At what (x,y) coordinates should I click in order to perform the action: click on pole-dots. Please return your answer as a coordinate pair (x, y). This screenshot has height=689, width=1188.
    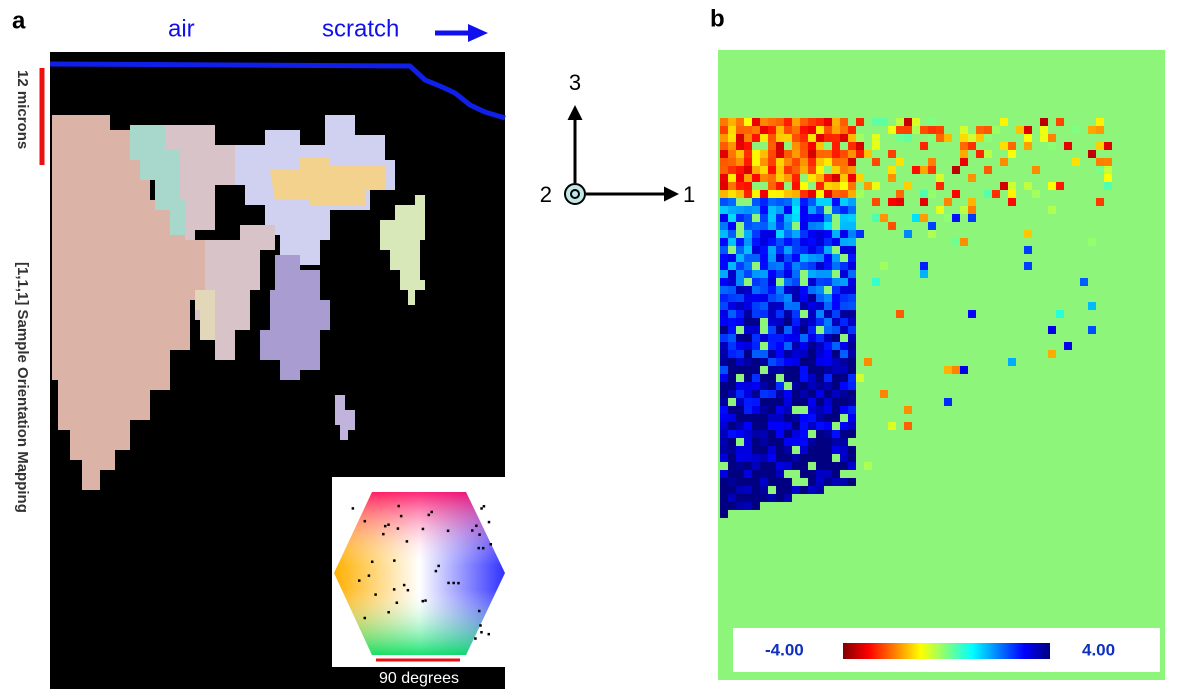
    Looking at the image, I should click on (422, 572).